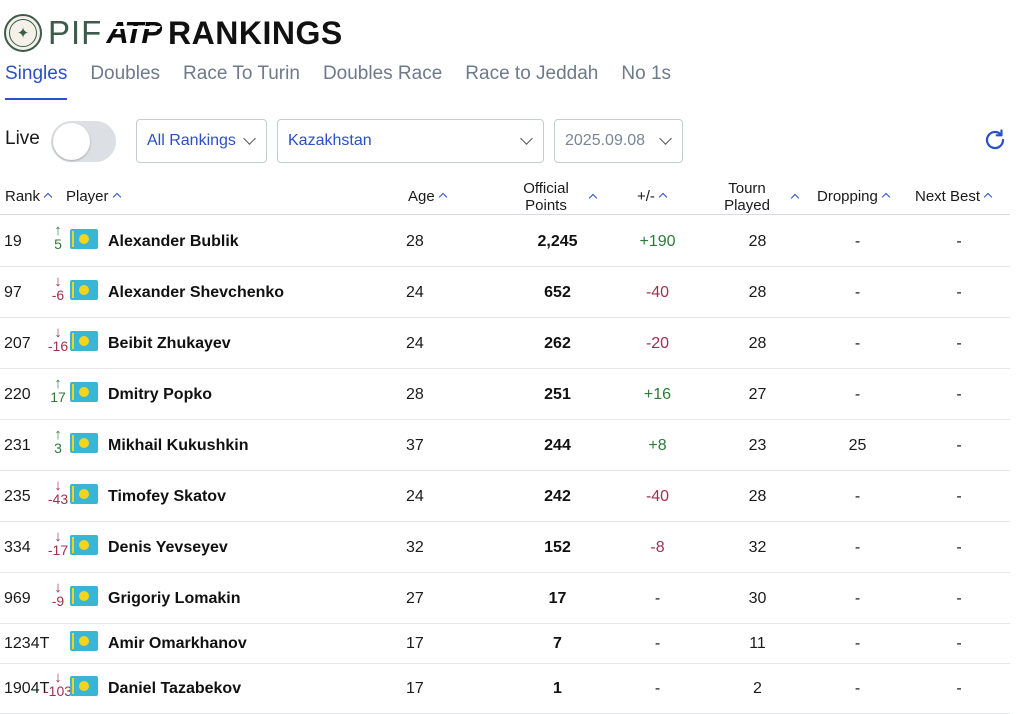 The height and width of the screenshot is (714, 1018). Describe the element at coordinates (505, 689) in the screenshot. I see `table-row: 1904T ↓ -103 Daniel Tazabekov 17 1 - 2 - -` at that location.